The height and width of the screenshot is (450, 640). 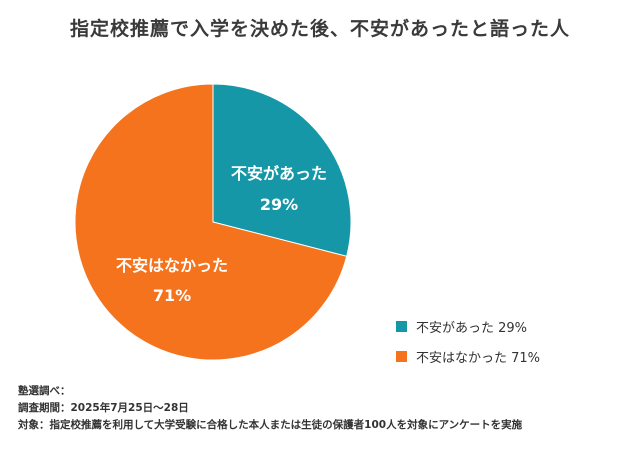 I want to click on legend: 不安があった 29% 不安はなかった 71%, so click(x=468, y=347).